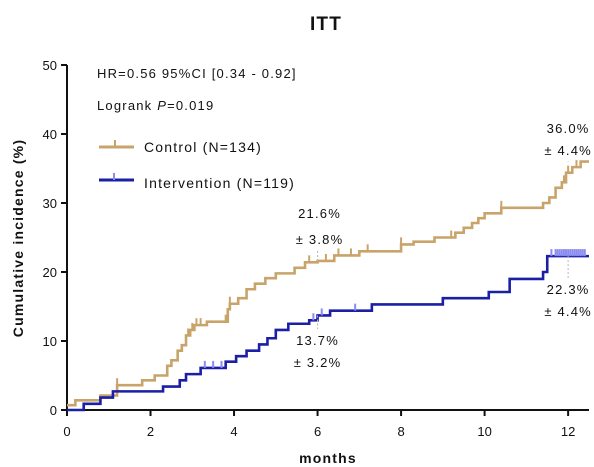 Image resolution: width=594 pixels, height=467 pixels. I want to click on logrank-text: Logrank P=0.019, so click(155, 105).